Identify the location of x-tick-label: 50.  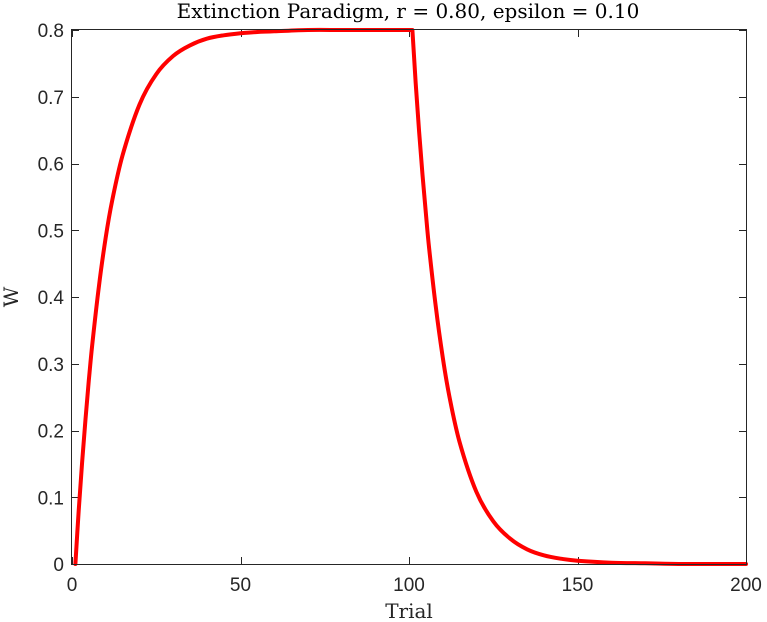
(240, 585).